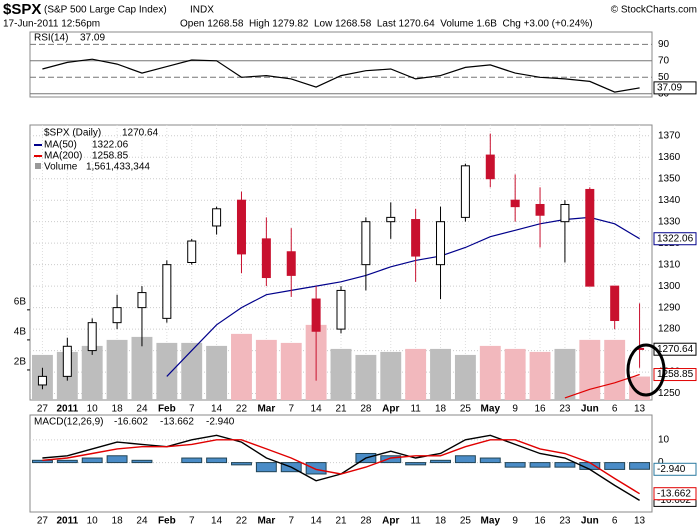 The width and height of the screenshot is (700, 530). Describe the element at coordinates (142, 521) in the screenshot. I see `x-tick-label: 24` at that location.